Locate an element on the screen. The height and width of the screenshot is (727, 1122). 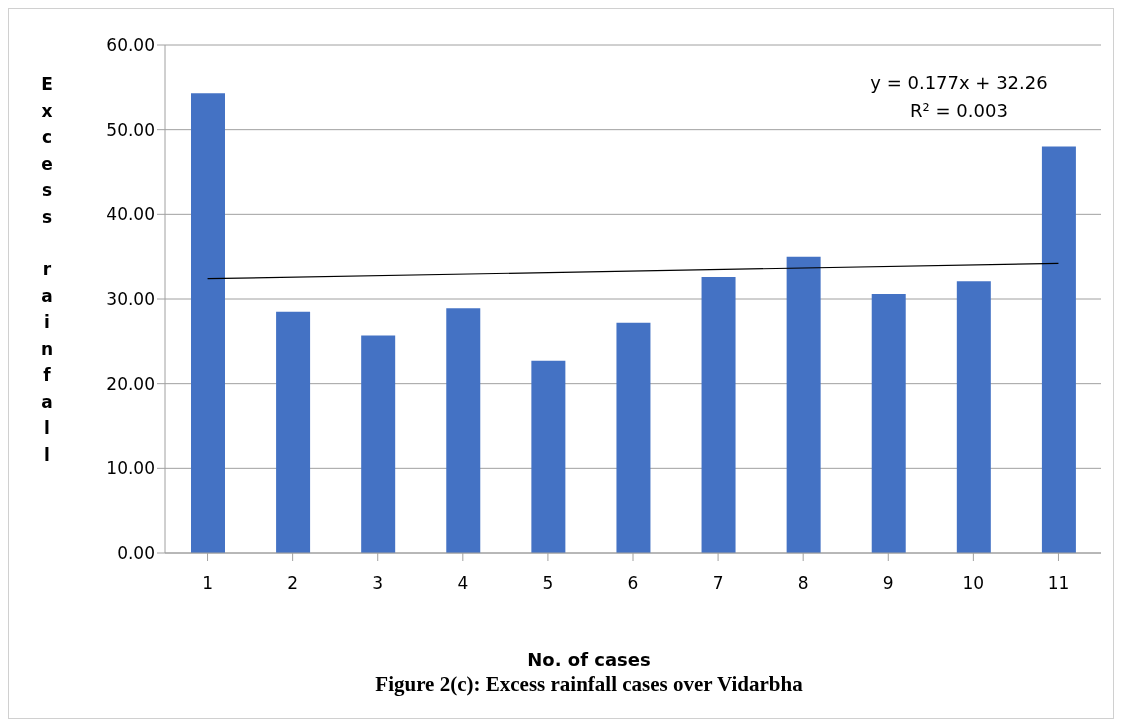
y-tick-label: 60.00 is located at coordinates (130, 45).